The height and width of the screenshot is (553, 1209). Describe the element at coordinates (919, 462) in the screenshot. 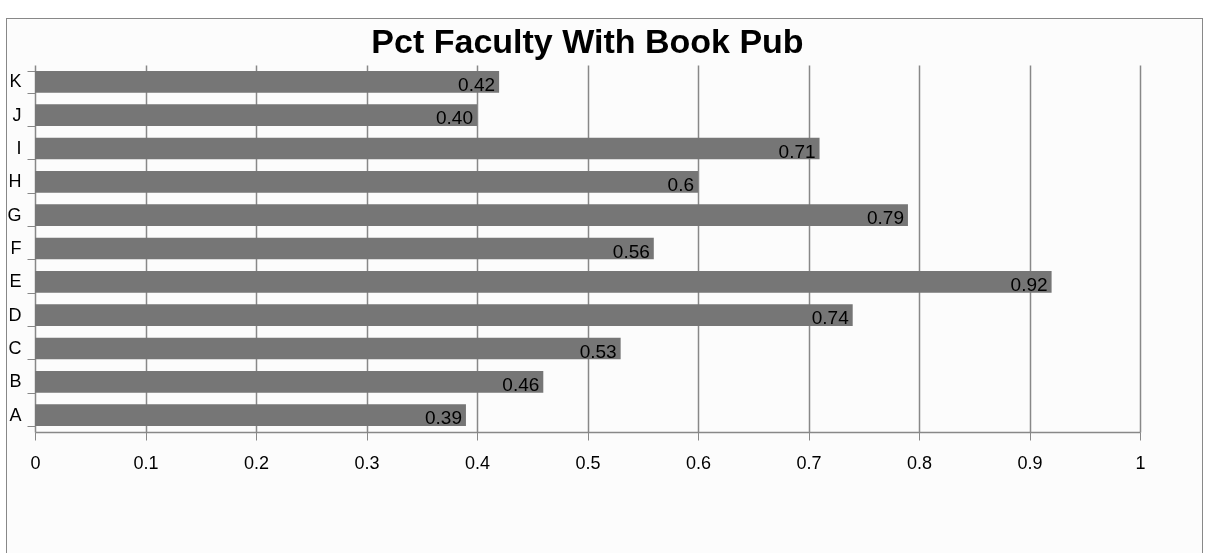

I see `x-tick-label: 0.8` at that location.